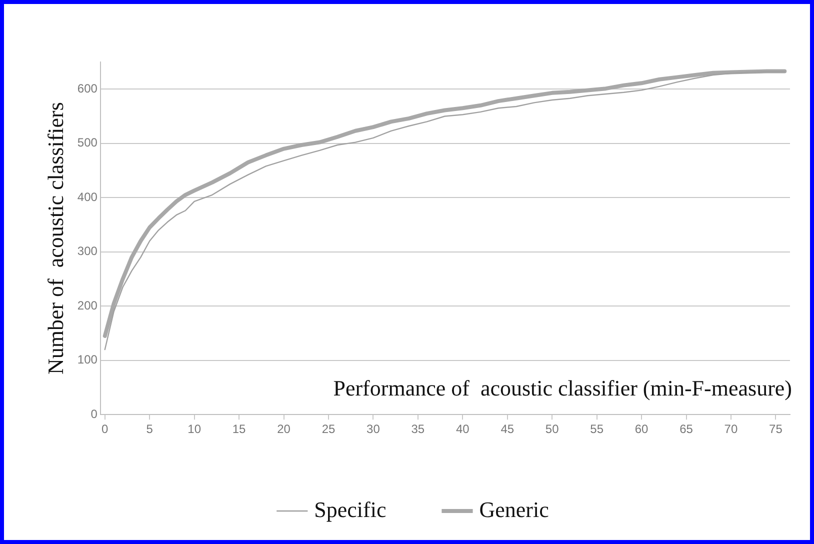  I want to click on x-tick-label: 45, so click(507, 429).